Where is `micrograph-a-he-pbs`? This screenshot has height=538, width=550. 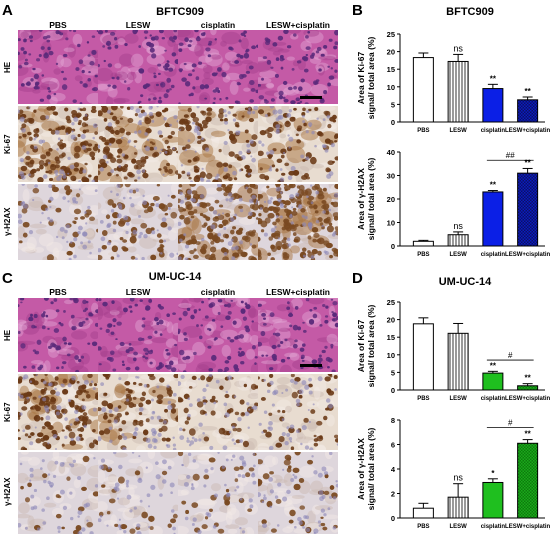 micrograph-a-he-pbs is located at coordinates (58, 67).